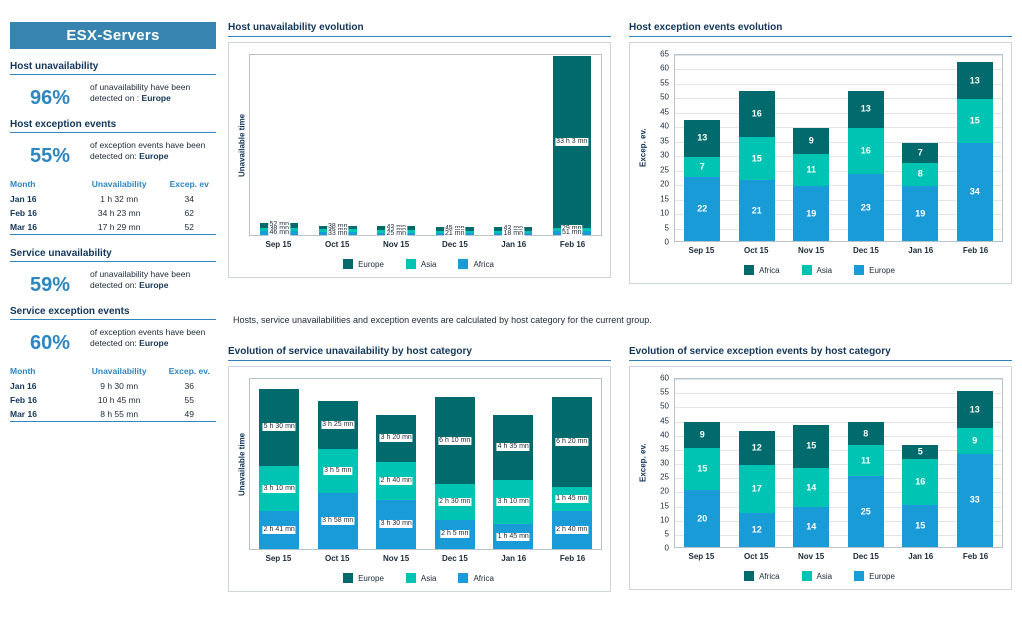  What do you see at coordinates (337, 471) in the screenshot?
I see `bar-segment-asia: 3 h 5 mn` at bounding box center [337, 471].